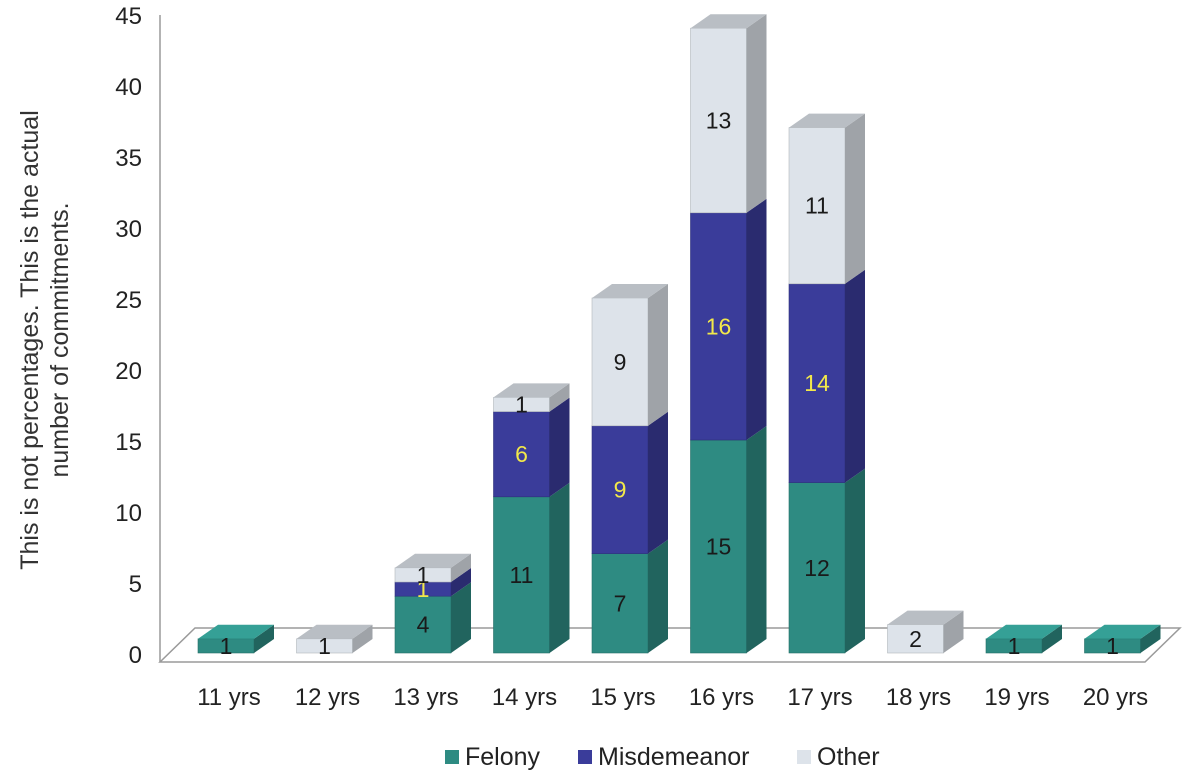 This screenshot has height=773, width=1192. What do you see at coordinates (1016, 697) in the screenshot?
I see `x-category-label: 19 yrs` at bounding box center [1016, 697].